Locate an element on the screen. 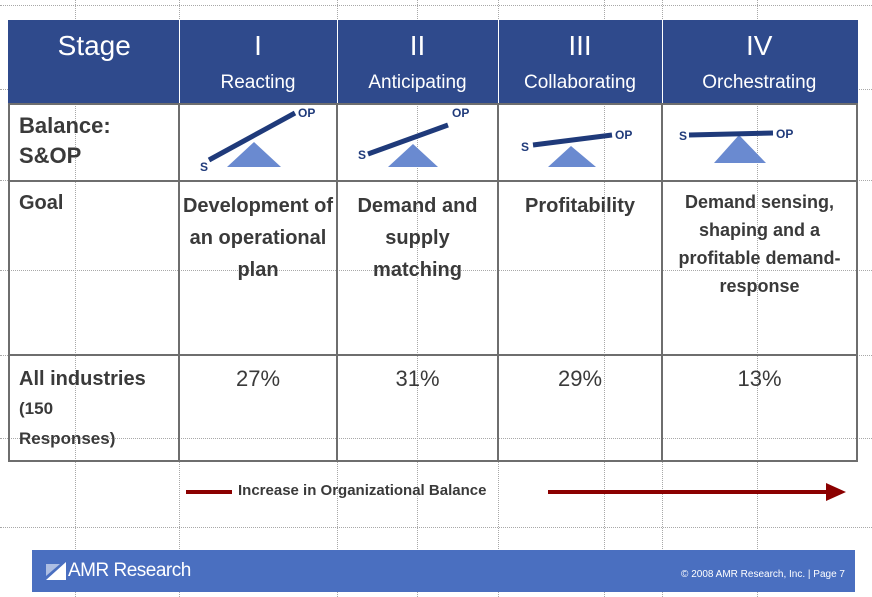  goal-cell-2: Demand and supply matching is located at coordinates (417, 268).